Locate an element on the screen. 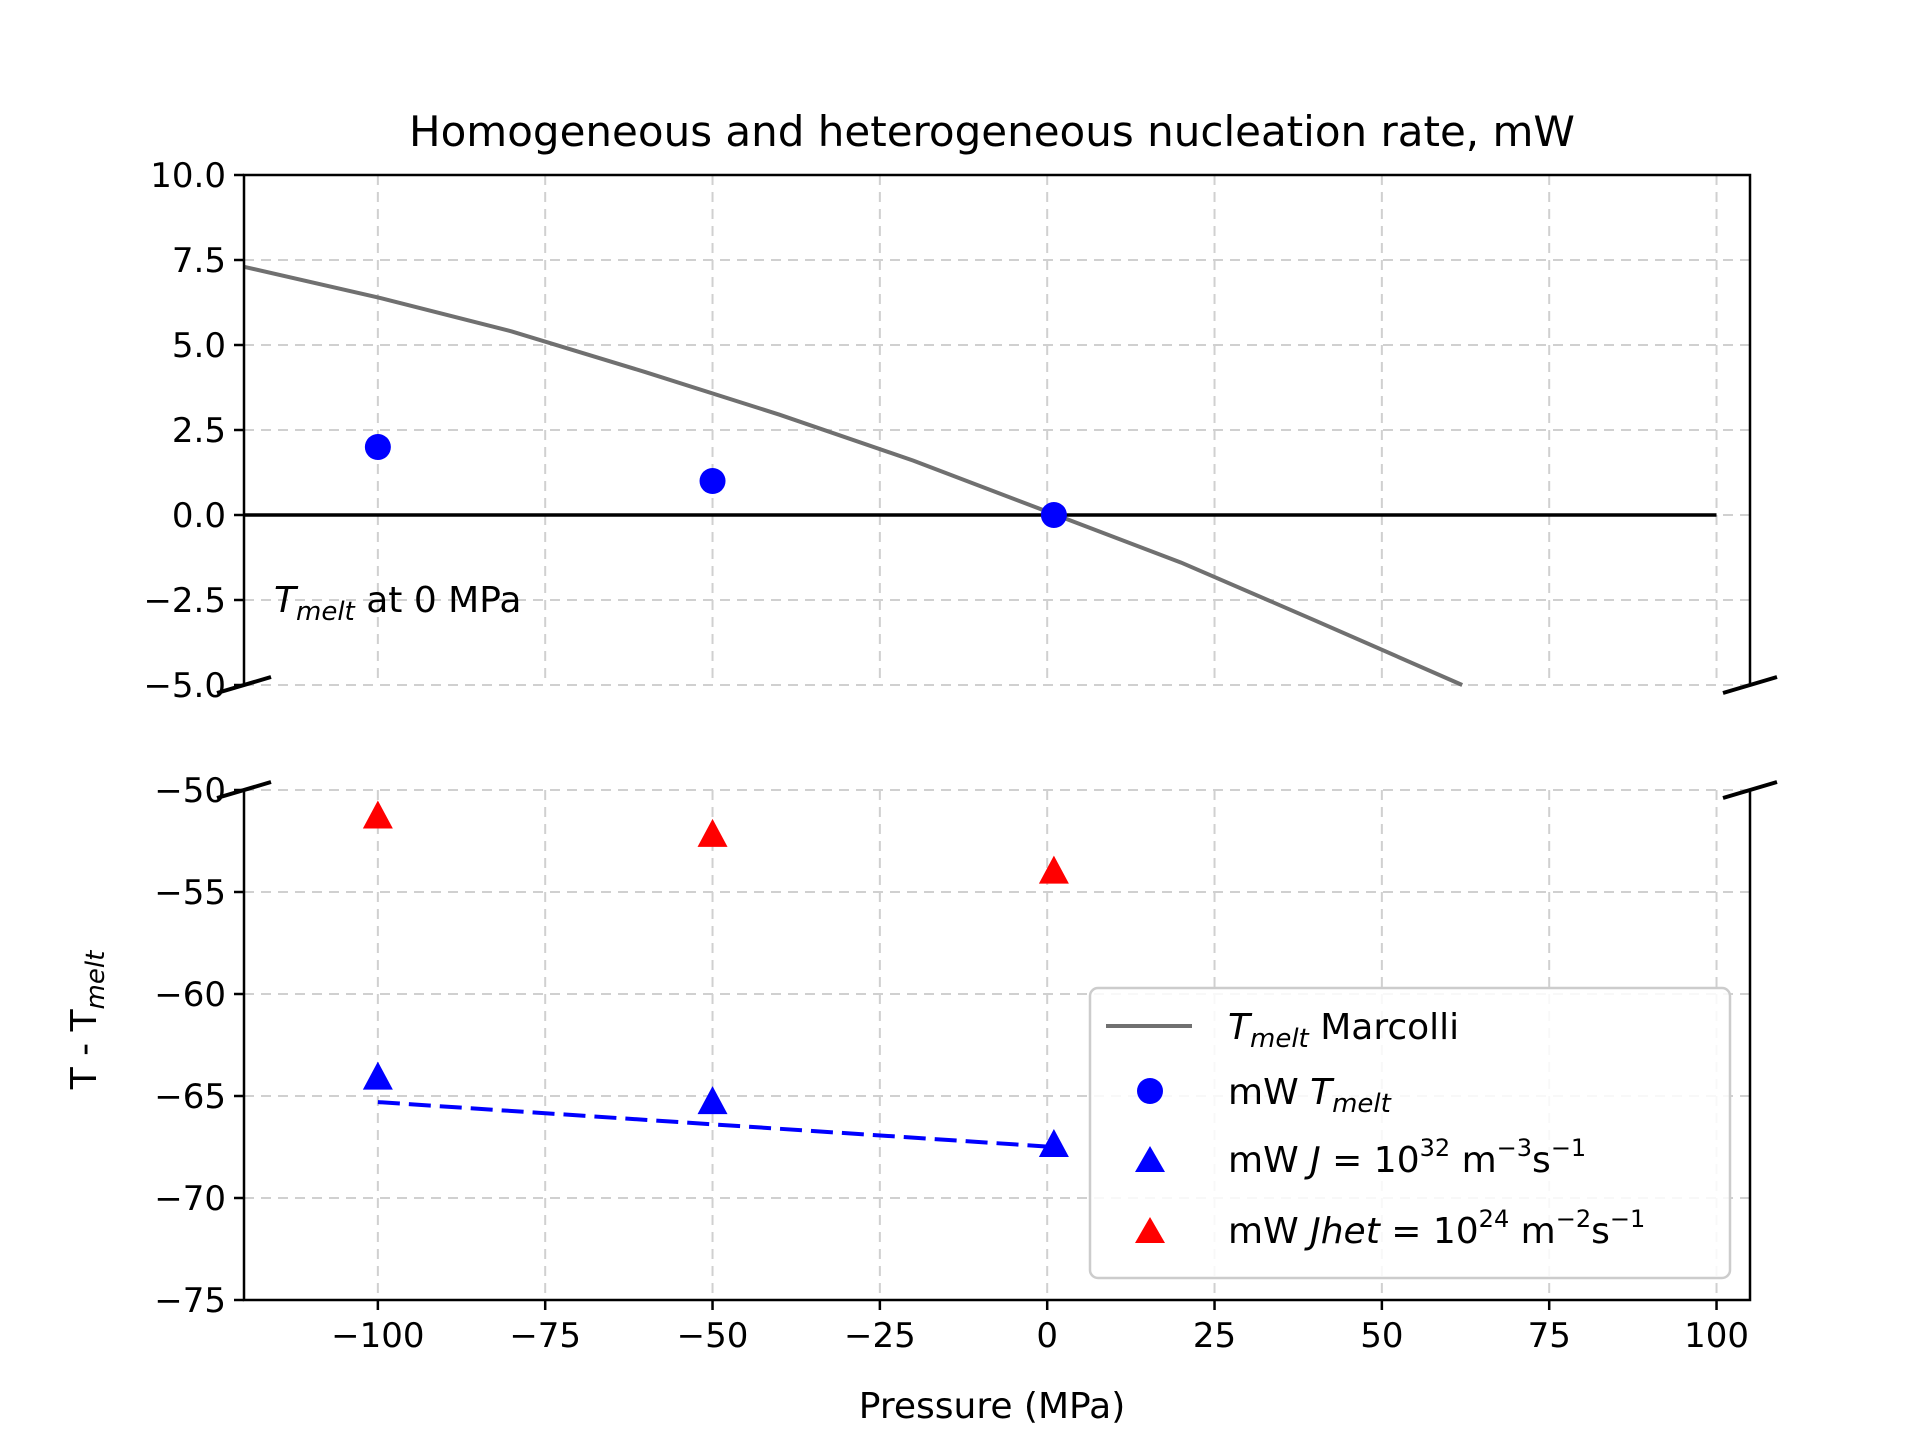  y-tick-label: −55 is located at coordinates (190, 893).